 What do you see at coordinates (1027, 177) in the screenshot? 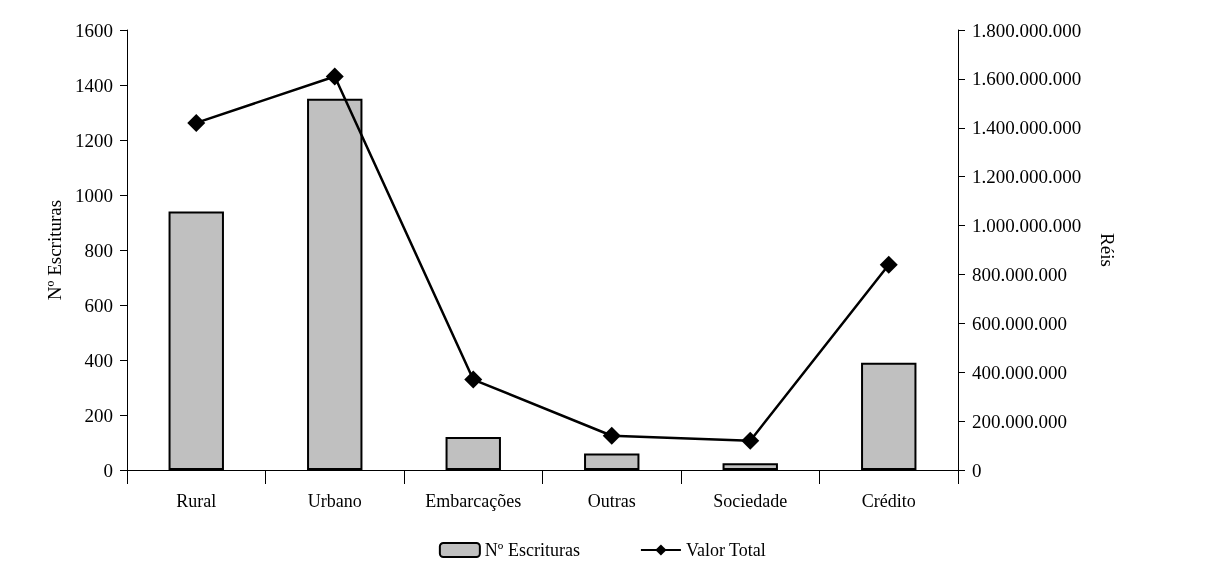
I see `y2-tick-label: 1.200.000.000` at bounding box center [1027, 177].